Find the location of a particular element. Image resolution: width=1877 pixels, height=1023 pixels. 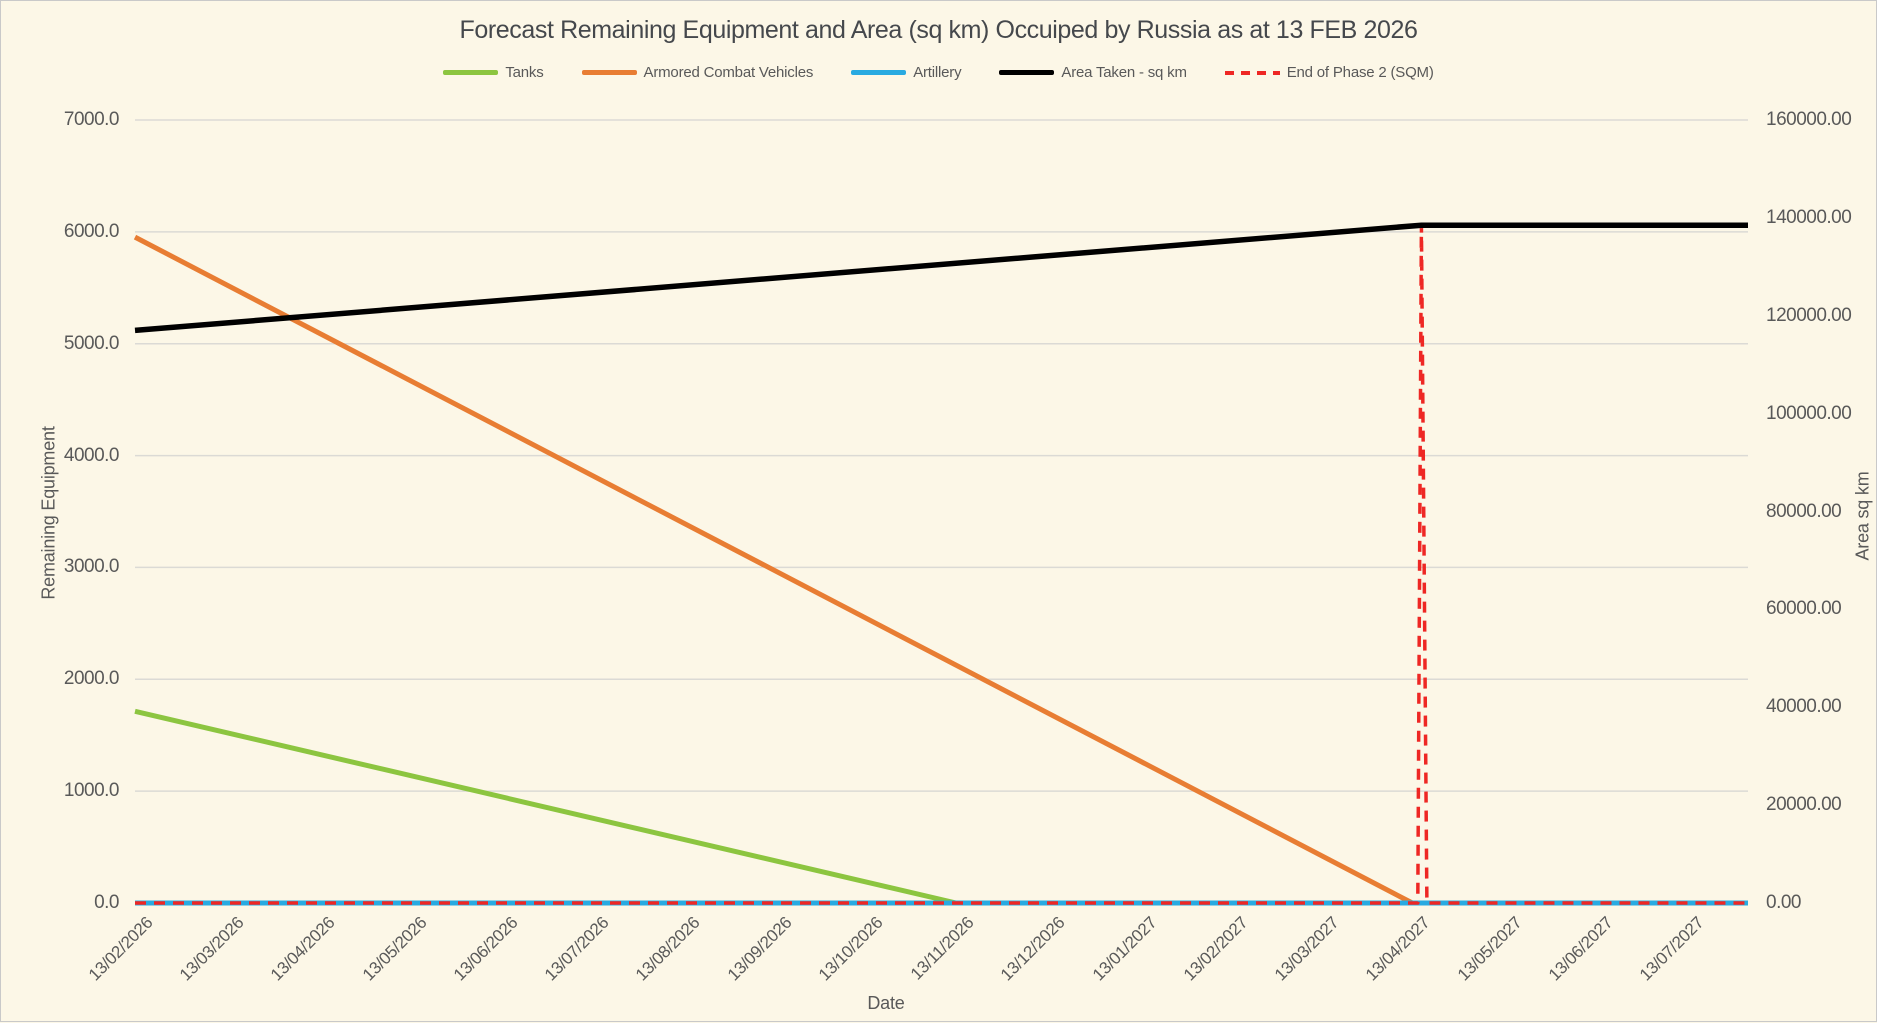

legend-swatch-tanks is located at coordinates (471, 72).